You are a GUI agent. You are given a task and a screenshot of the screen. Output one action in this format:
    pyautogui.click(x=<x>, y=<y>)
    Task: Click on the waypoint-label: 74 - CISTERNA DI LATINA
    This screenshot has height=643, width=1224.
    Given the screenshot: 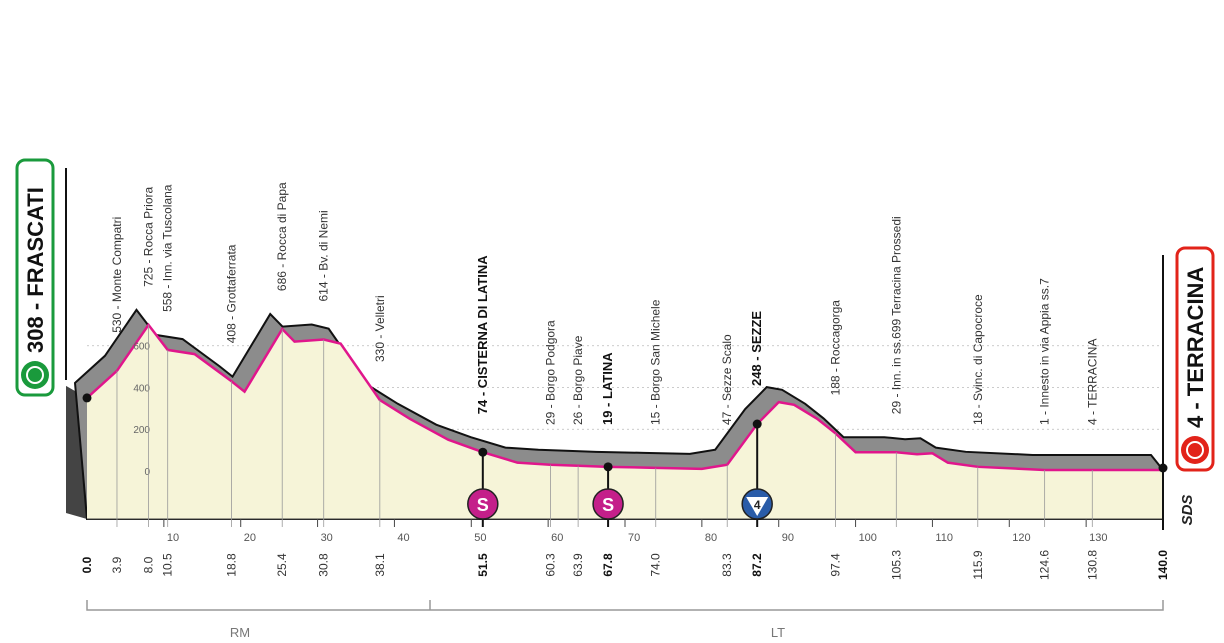 What is the action you would take?
    pyautogui.click(x=482, y=335)
    